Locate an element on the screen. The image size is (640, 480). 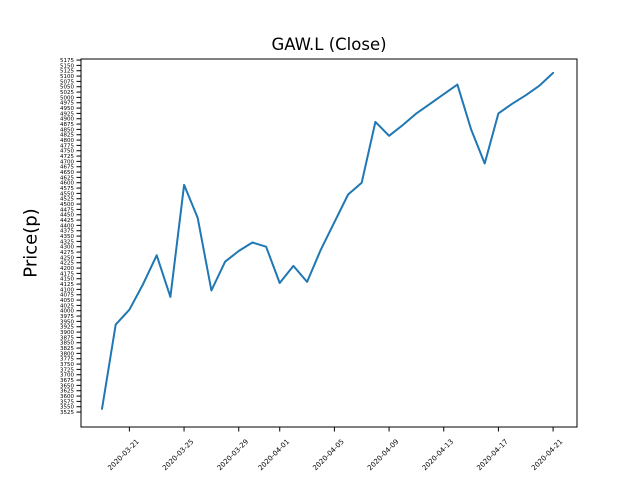
y-tick-label: 3775 is located at coordinates (67, 360).